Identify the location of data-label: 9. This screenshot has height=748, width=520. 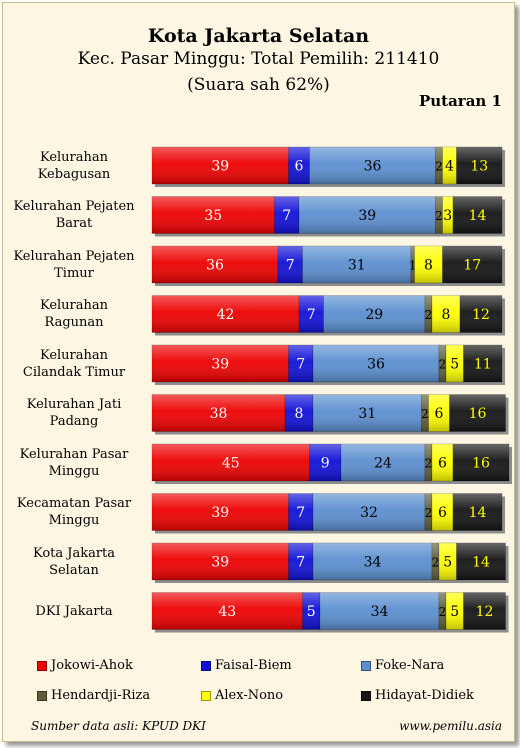
(325, 464).